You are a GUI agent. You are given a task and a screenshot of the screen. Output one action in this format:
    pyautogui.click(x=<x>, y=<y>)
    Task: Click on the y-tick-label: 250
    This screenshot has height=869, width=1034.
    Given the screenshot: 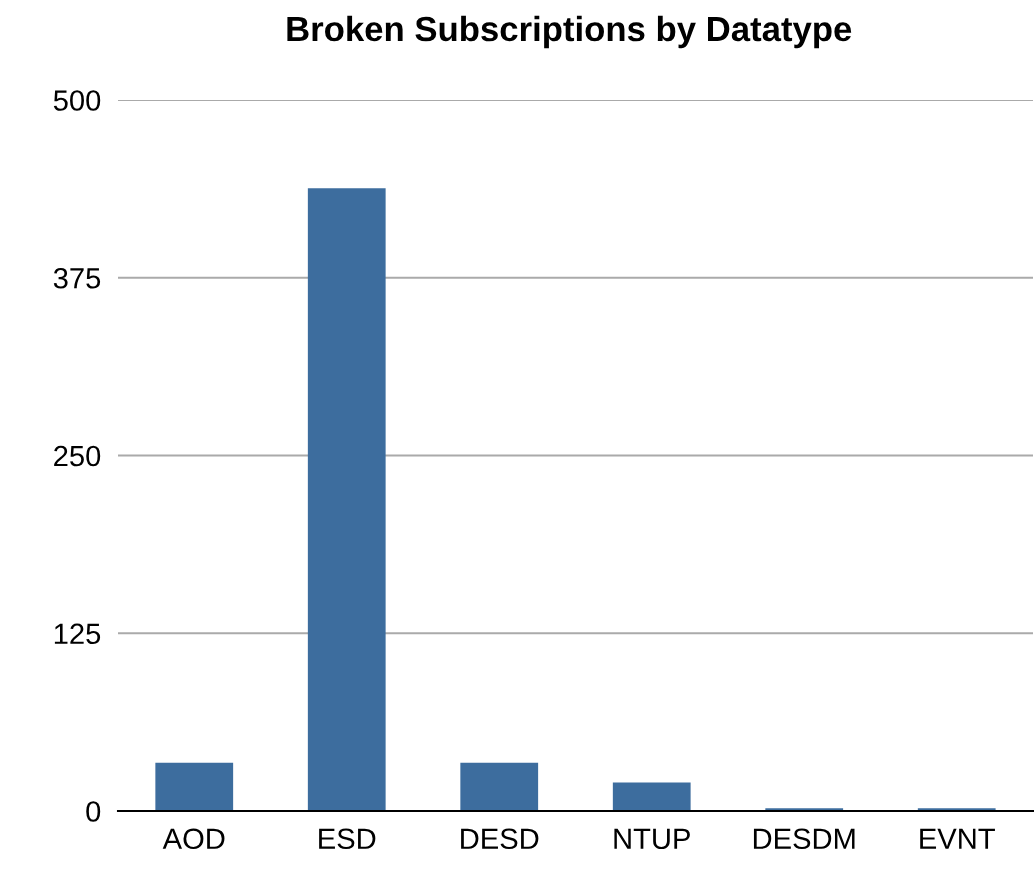 What is the action you would take?
    pyautogui.click(x=77, y=456)
    